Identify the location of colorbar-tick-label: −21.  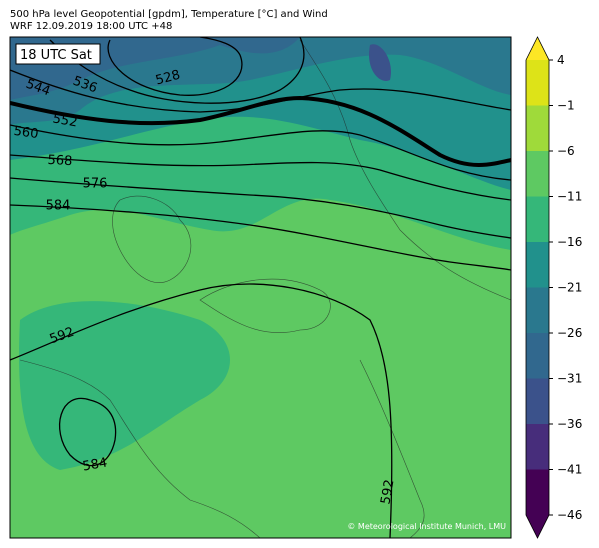
(569, 288).